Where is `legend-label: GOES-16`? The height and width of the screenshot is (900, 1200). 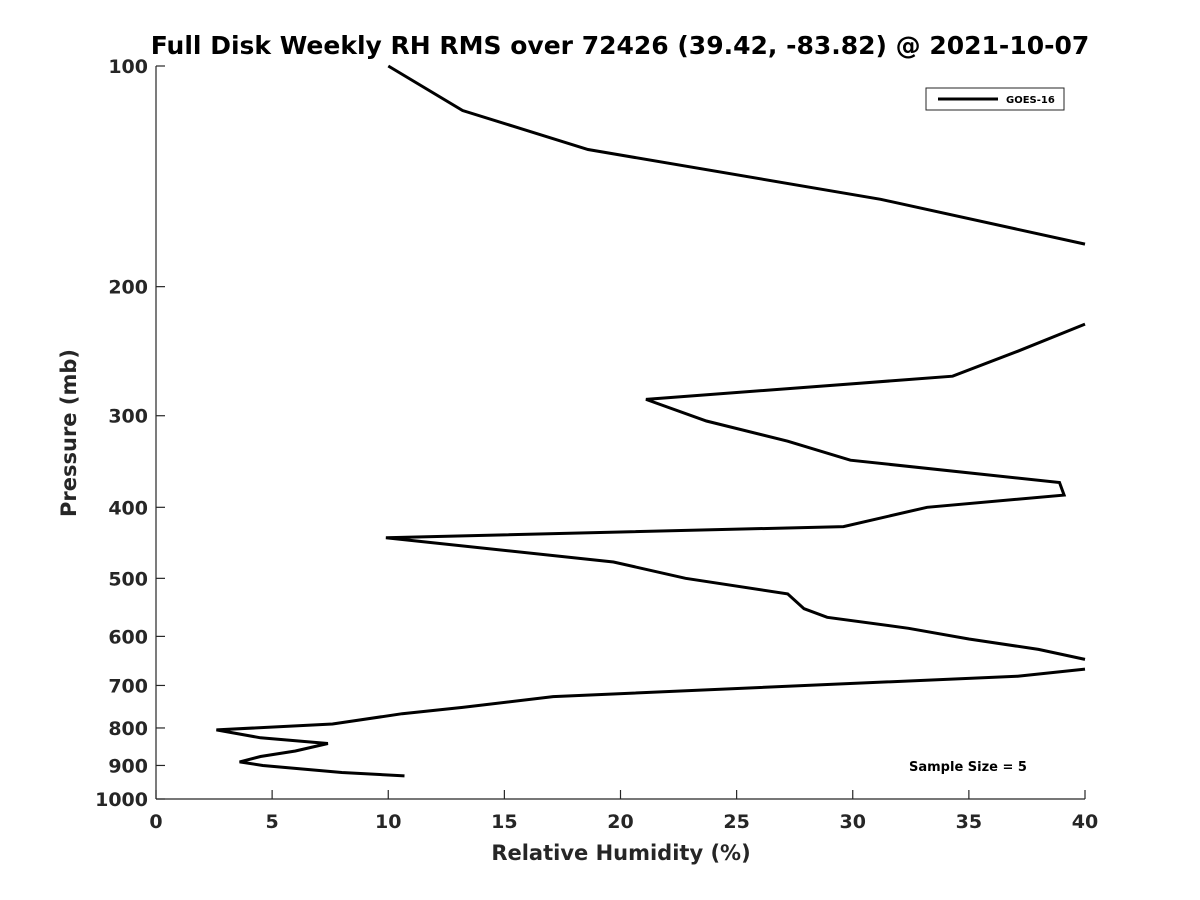
legend-label: GOES-16 is located at coordinates (1030, 100).